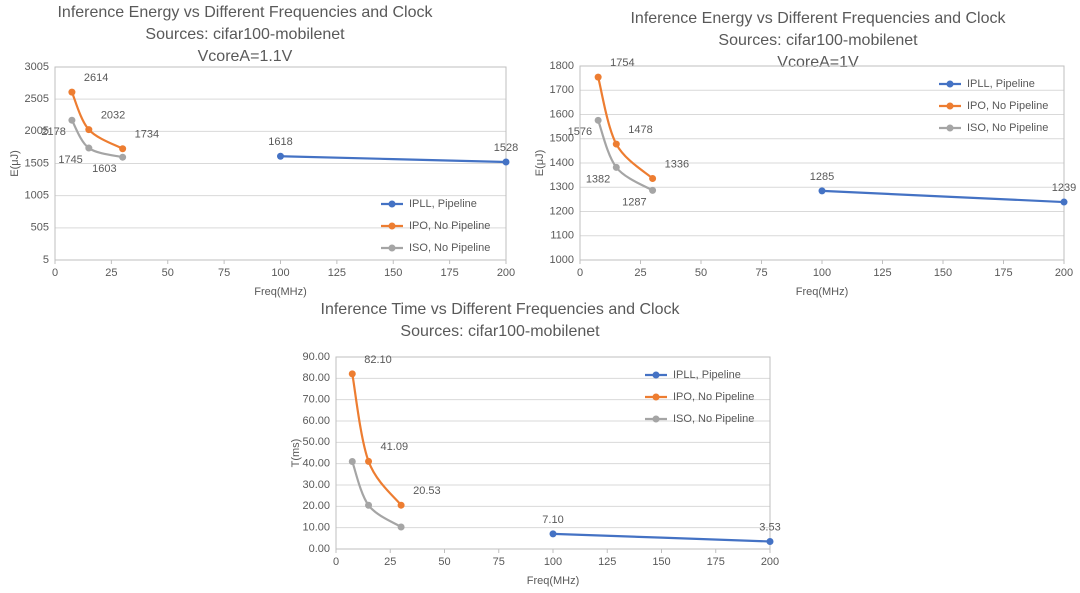 The image size is (1080, 593). What do you see at coordinates (316, 485) in the screenshot?
I see `y-tick-label: 30.00` at bounding box center [316, 485].